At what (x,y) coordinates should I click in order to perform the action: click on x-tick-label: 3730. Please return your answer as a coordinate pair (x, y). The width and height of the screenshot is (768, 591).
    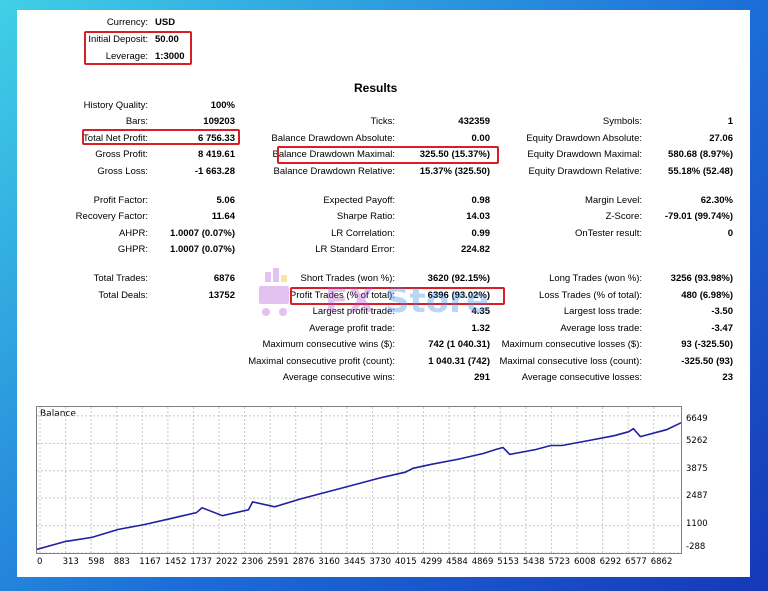
    Looking at the image, I should click on (380, 562).